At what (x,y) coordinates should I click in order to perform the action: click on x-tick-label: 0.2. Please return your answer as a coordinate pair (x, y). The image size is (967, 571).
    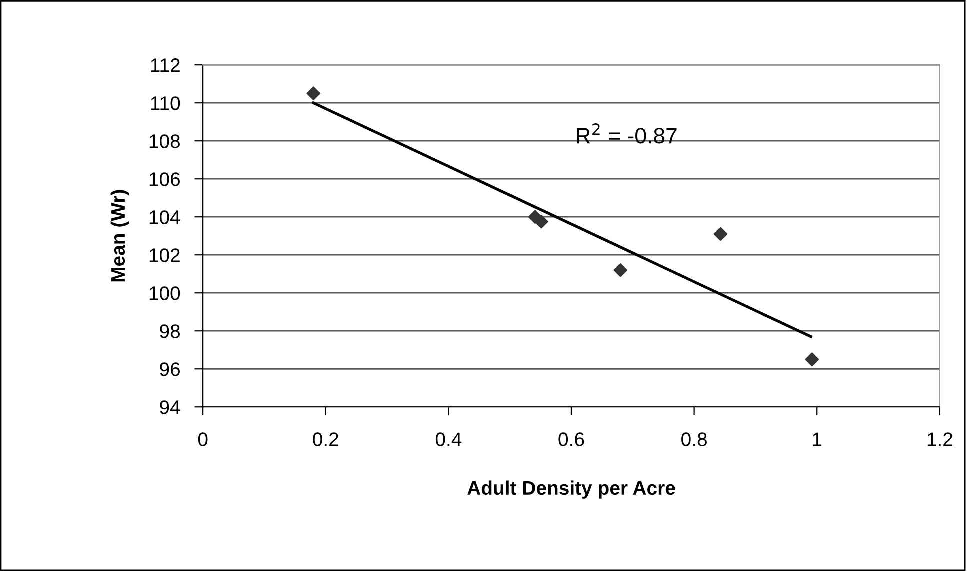
    Looking at the image, I should click on (325, 439).